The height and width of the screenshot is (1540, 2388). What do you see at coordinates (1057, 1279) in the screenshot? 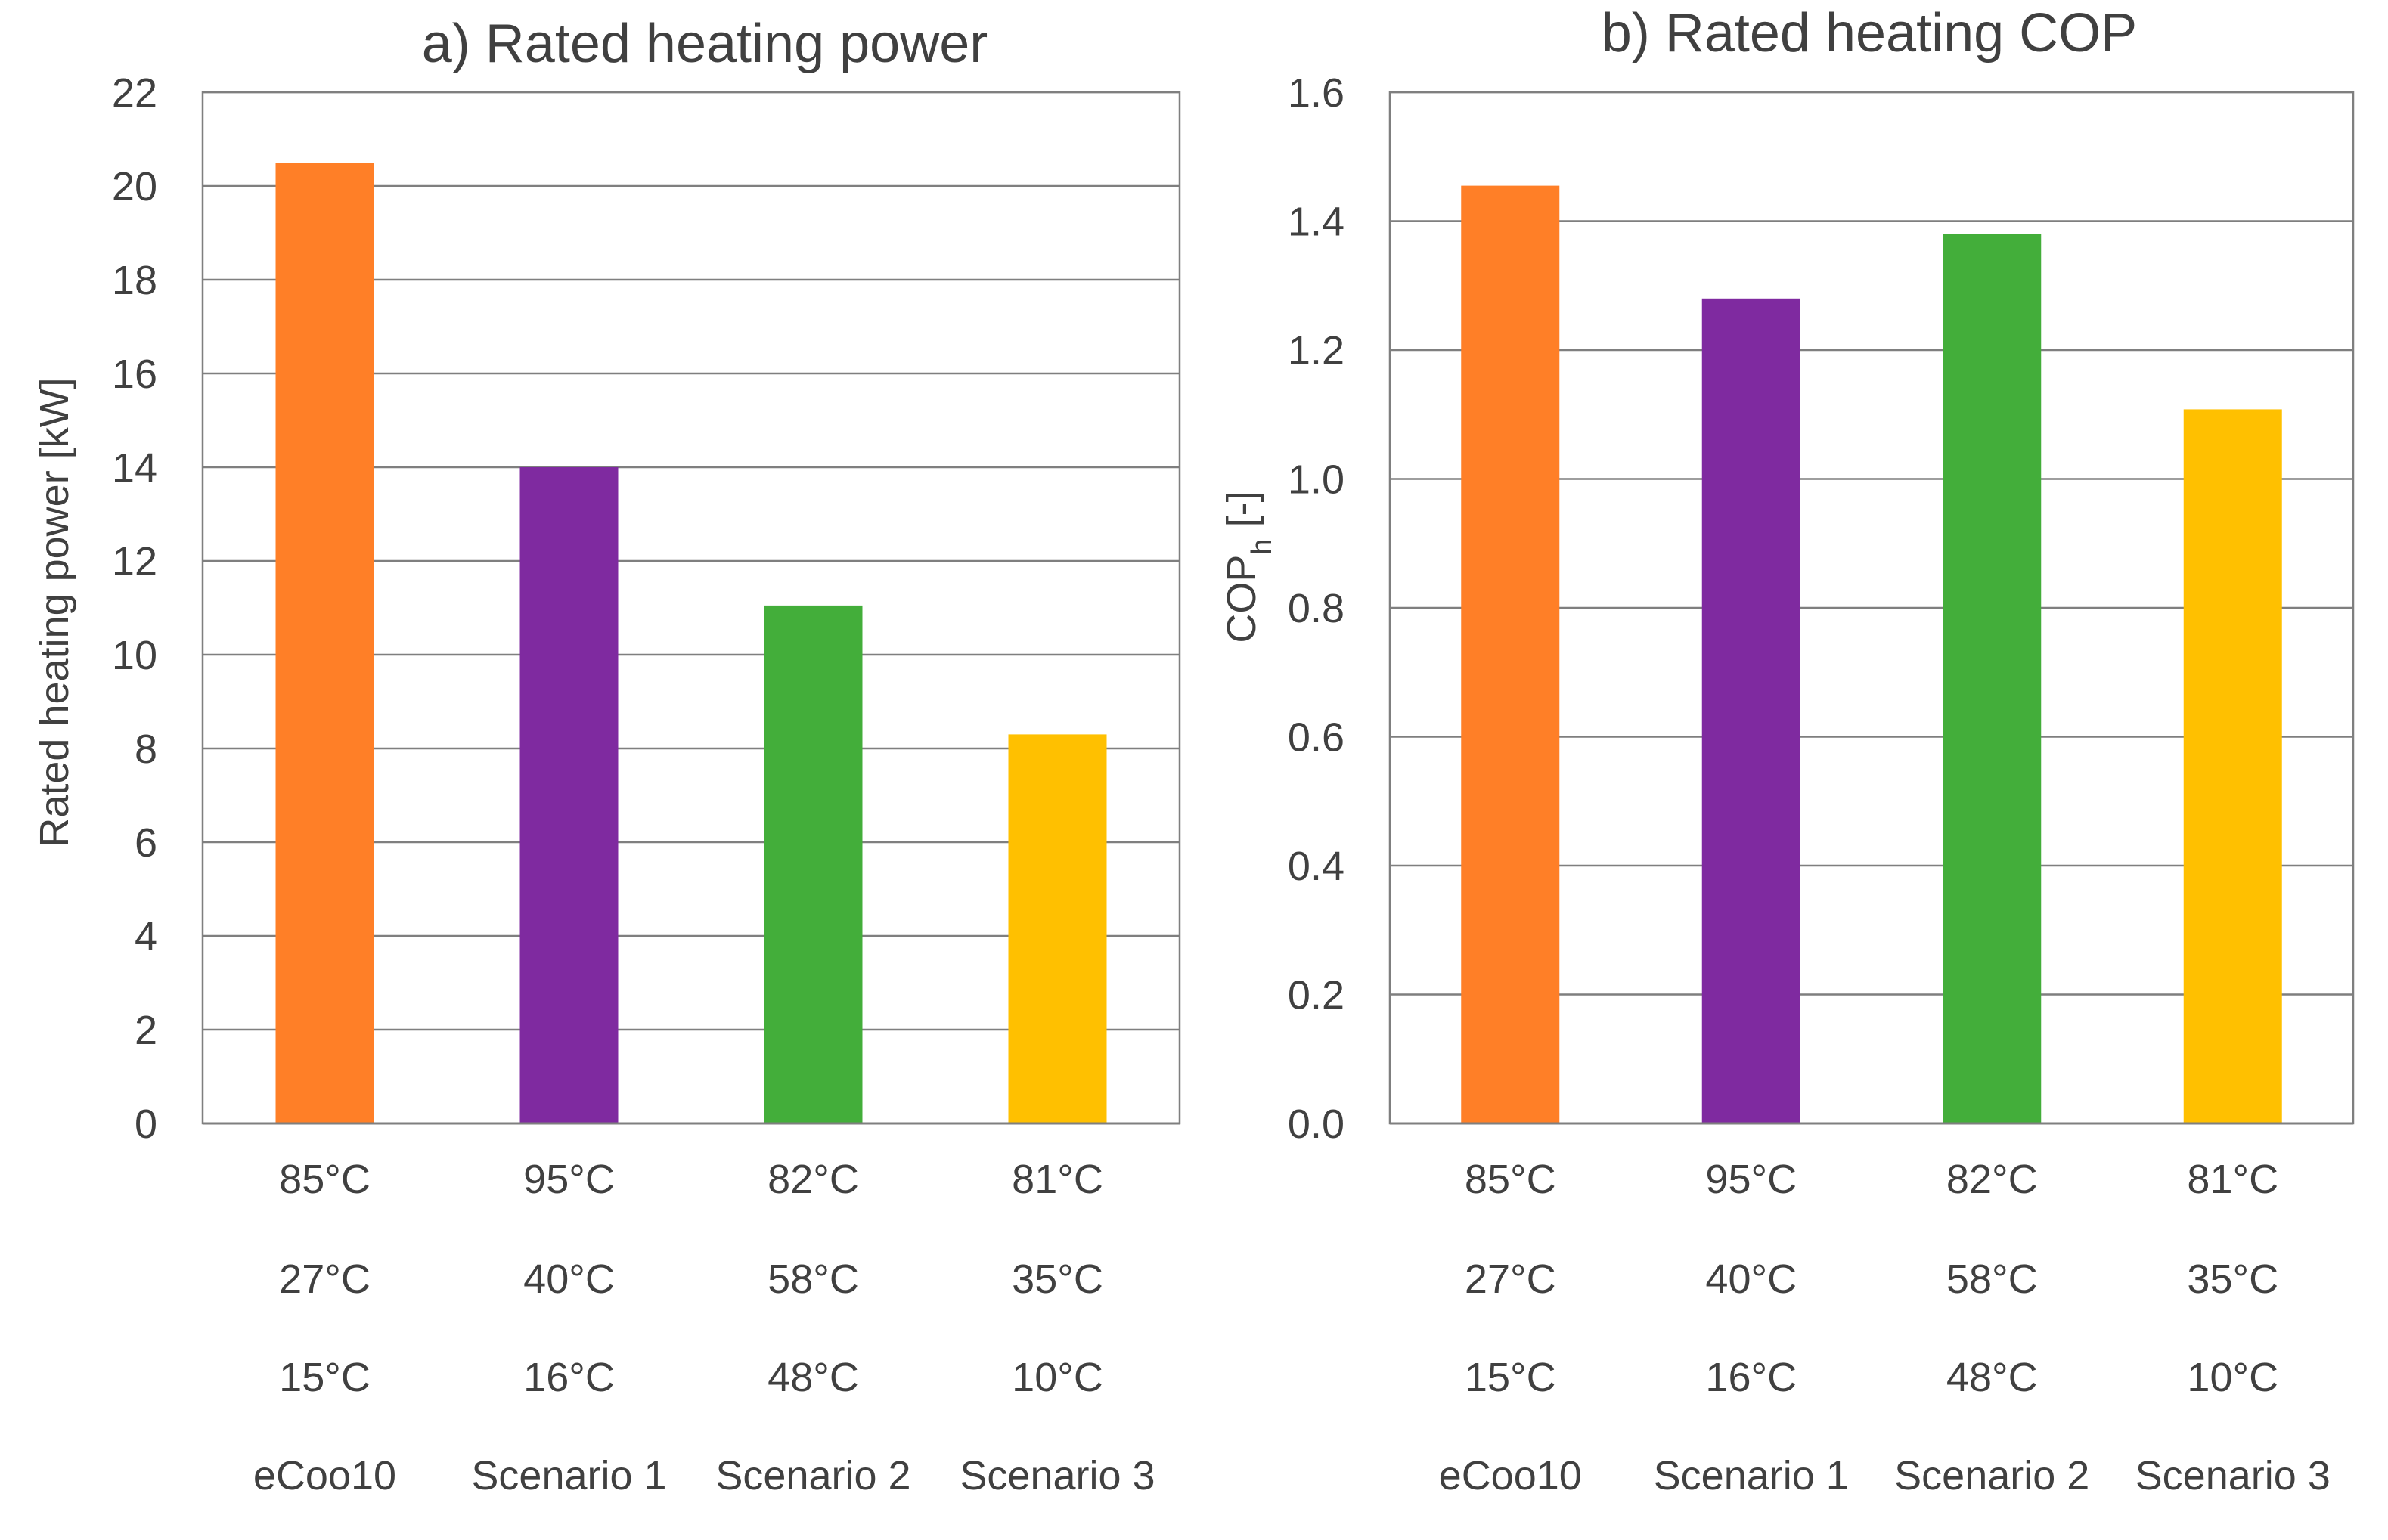
I see `chart-a-x-category-label: 35°C` at bounding box center [1057, 1279].